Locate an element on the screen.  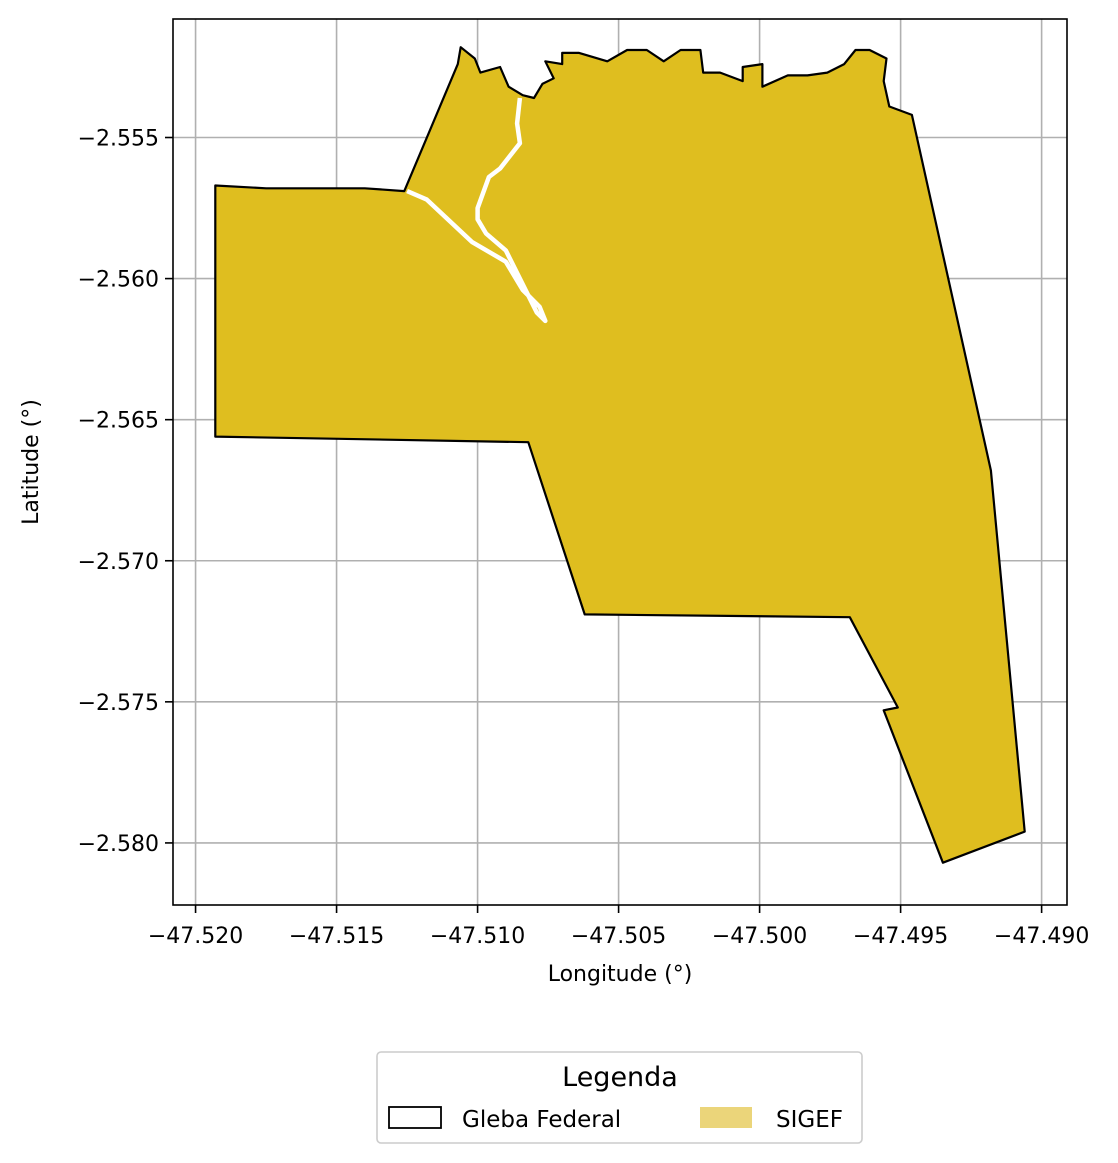
legend-label-sigef: SIGEF is located at coordinates (809, 1120).